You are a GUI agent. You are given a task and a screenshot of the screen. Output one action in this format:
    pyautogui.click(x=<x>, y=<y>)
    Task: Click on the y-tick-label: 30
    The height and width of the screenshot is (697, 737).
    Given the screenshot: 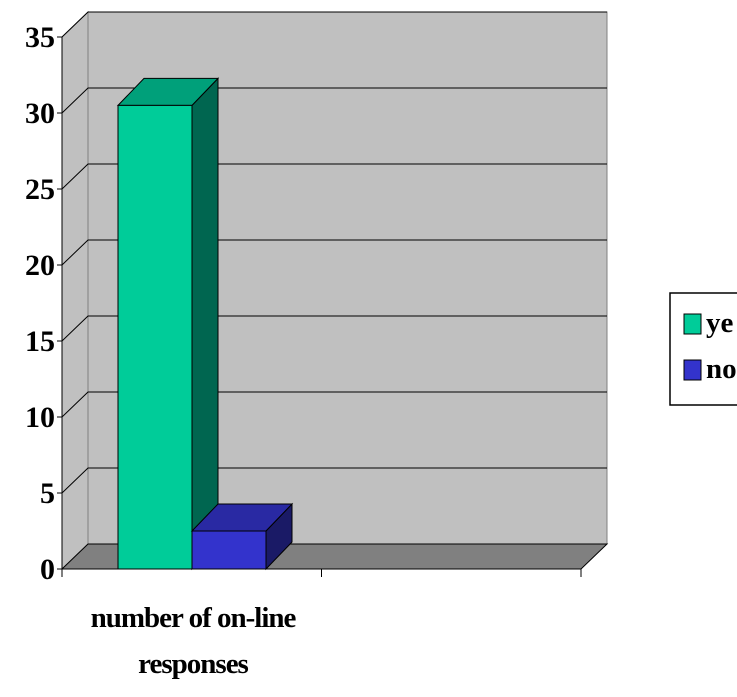 What is the action you would take?
    pyautogui.click(x=40, y=113)
    